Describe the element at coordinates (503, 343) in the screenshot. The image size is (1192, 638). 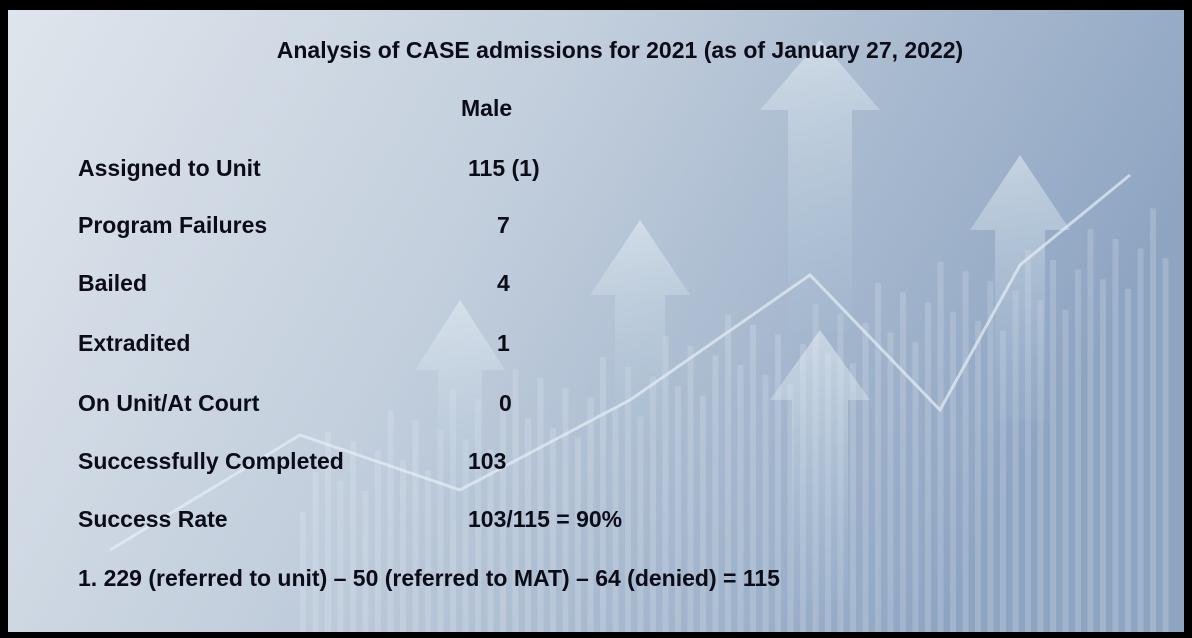
I see `row-value: 1` at that location.